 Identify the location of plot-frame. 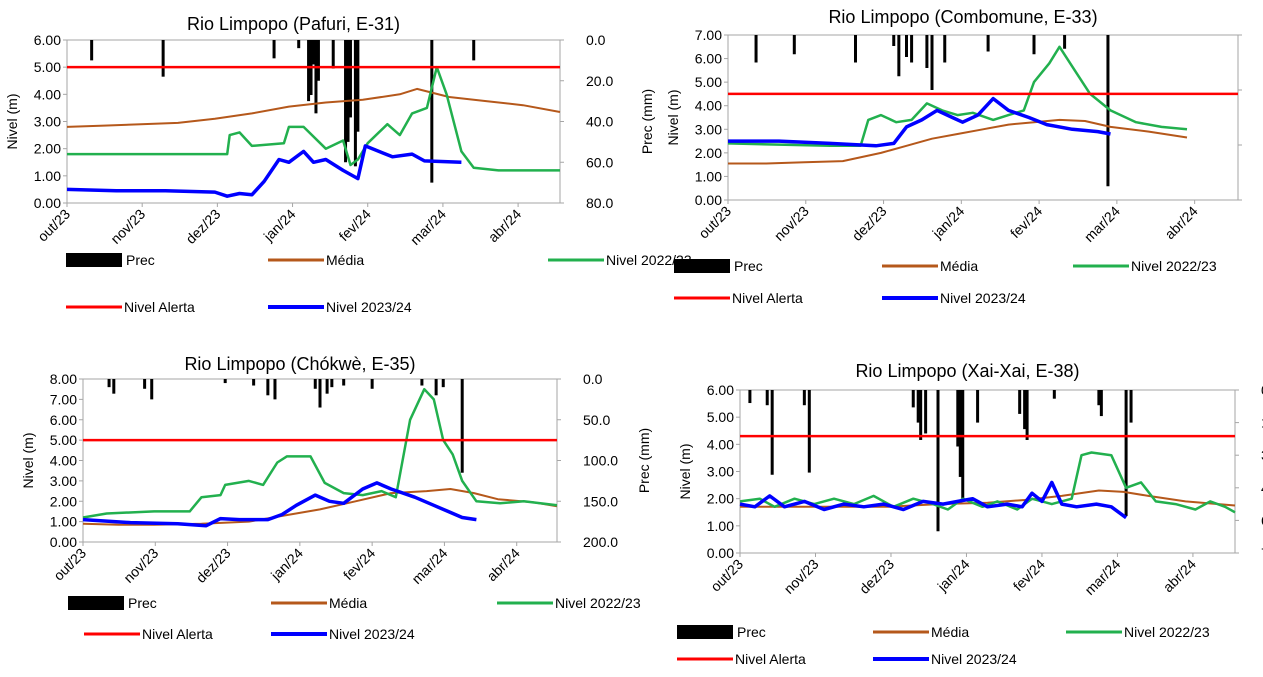
(987, 471).